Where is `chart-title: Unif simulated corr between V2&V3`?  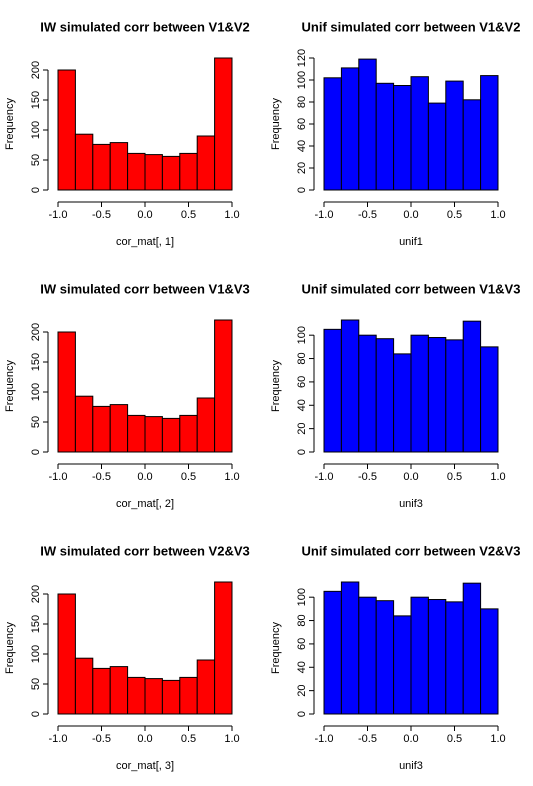
chart-title: Unif simulated corr between V2&V3 is located at coordinates (411, 550).